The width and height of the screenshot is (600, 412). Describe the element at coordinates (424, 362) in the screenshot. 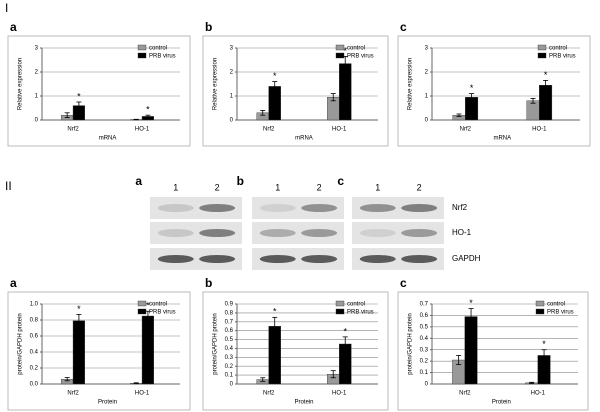

I see `y-tick-label: 0.2` at that location.